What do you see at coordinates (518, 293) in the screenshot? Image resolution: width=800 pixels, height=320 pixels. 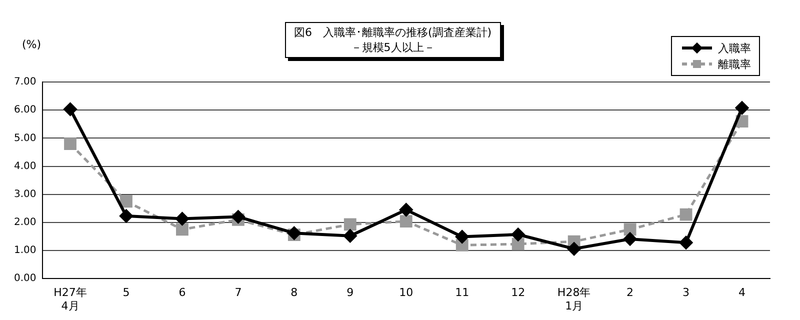 I see `x-tick-label: 12` at bounding box center [518, 293].